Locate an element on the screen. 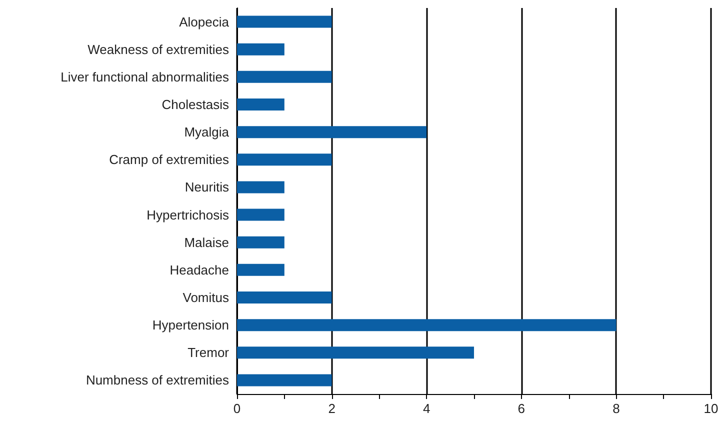 This screenshot has width=723, height=430. y-tick-label: Numbness of extremities is located at coordinates (158, 380).